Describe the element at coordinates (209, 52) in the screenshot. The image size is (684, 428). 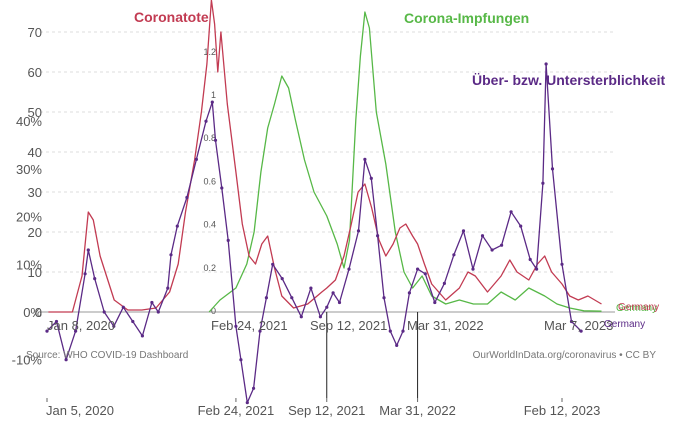
I see `small-y-tick-label: 1.2` at that location.